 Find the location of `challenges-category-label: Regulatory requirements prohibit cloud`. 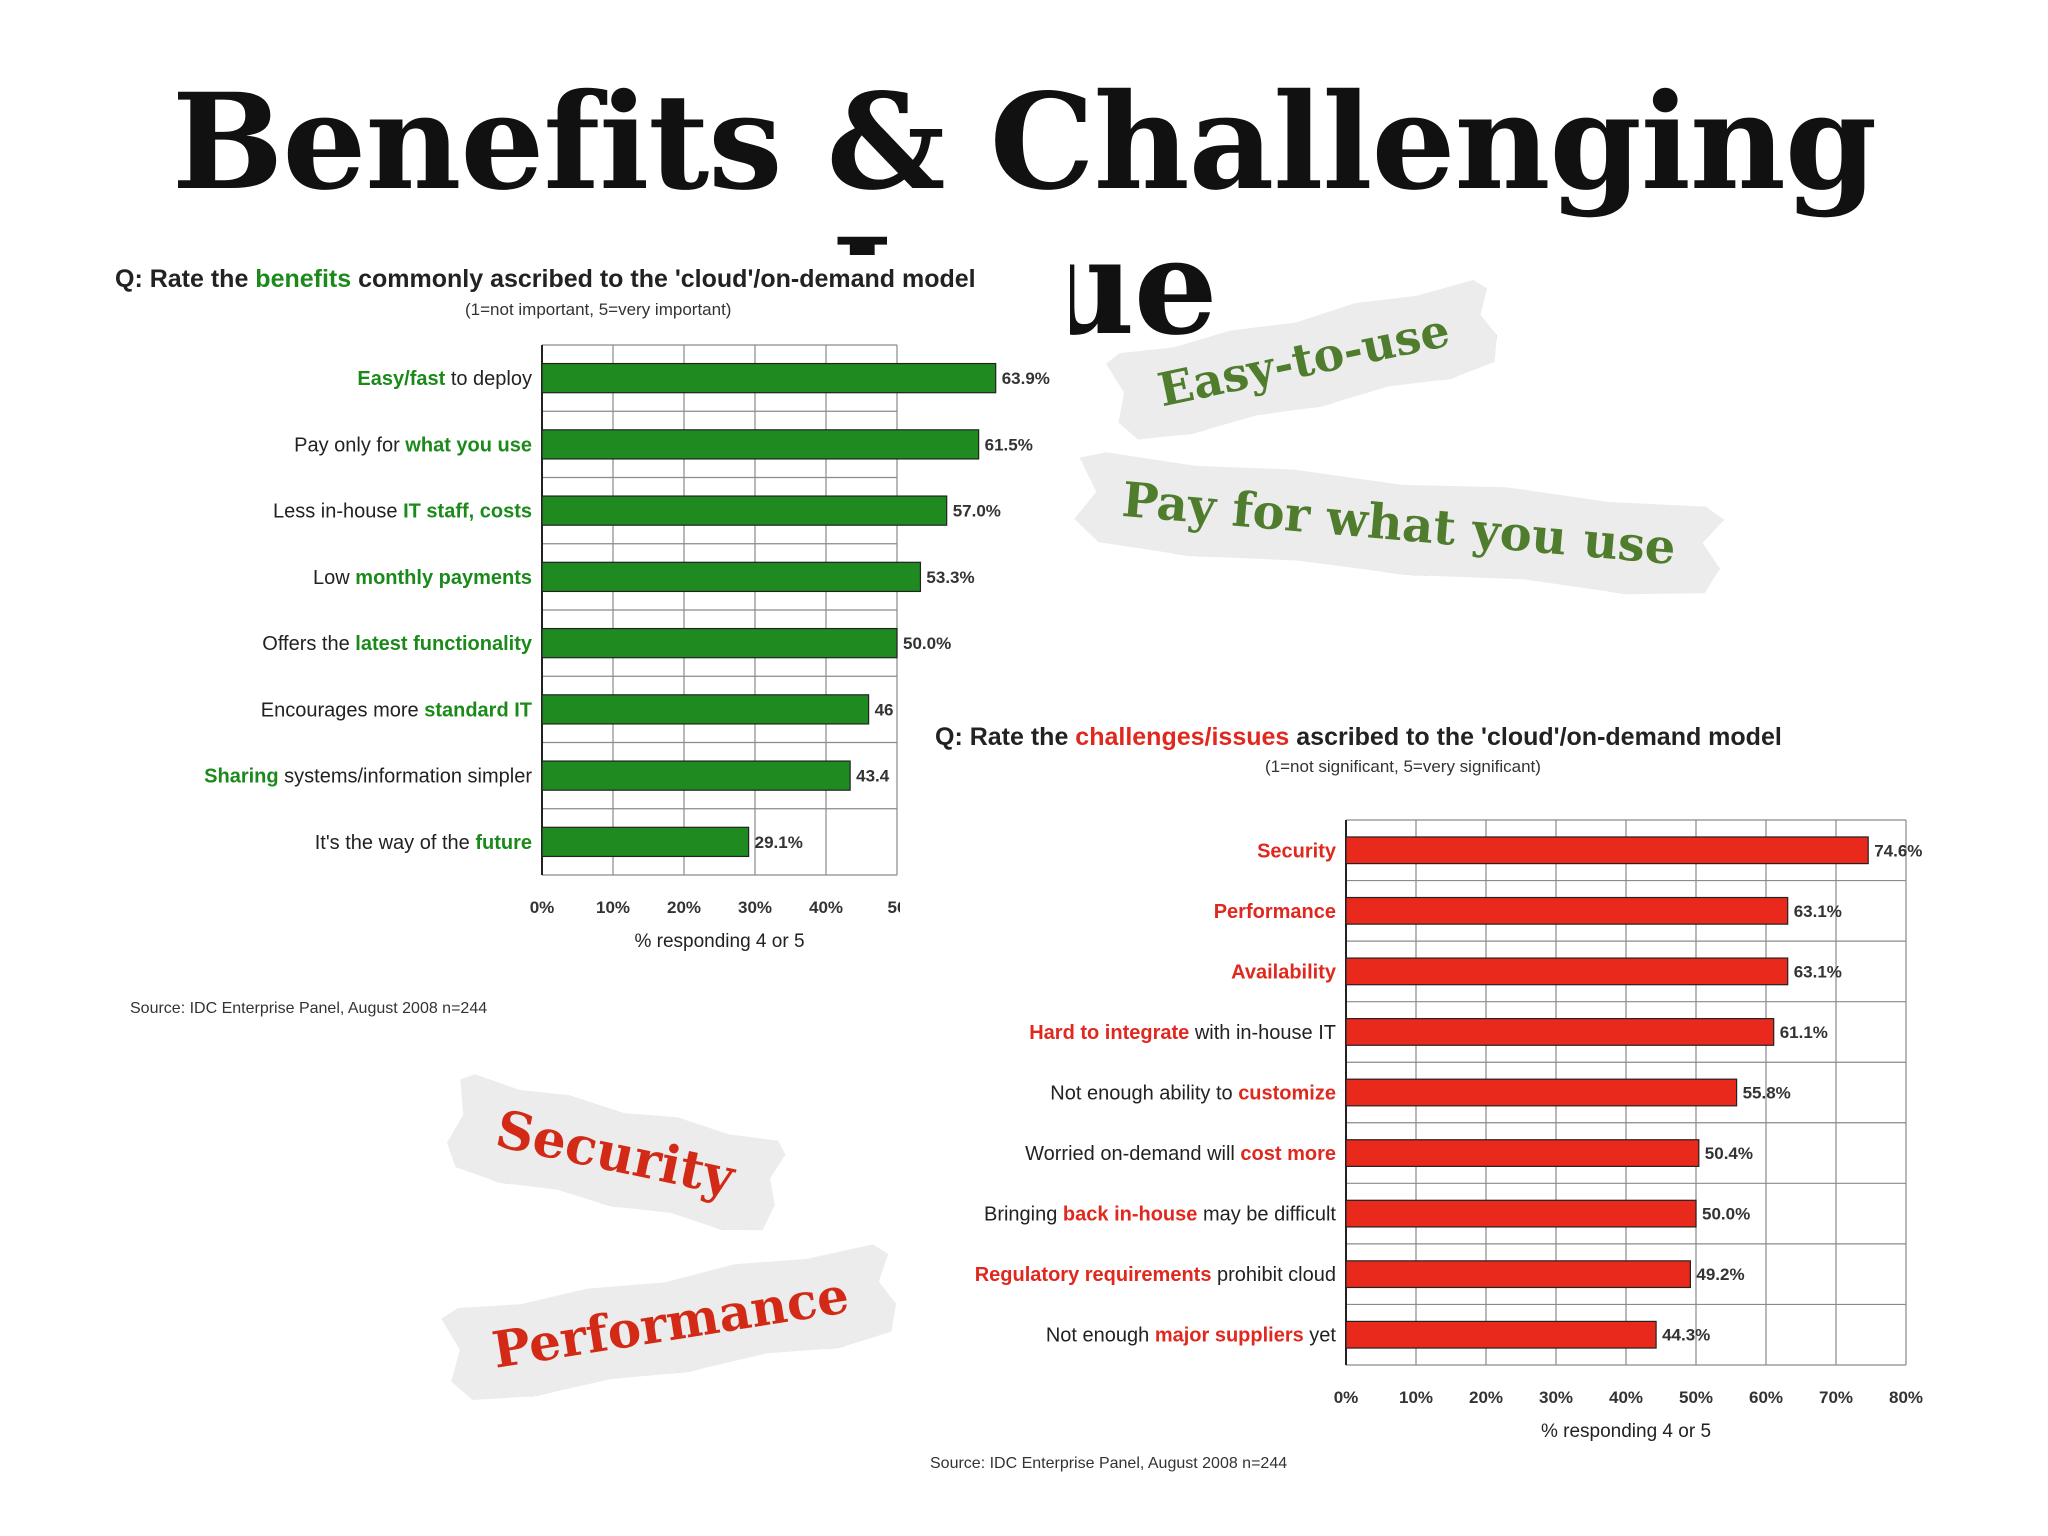

challenges-category-label: Regulatory requirements prohibit cloud is located at coordinates (1155, 1275).